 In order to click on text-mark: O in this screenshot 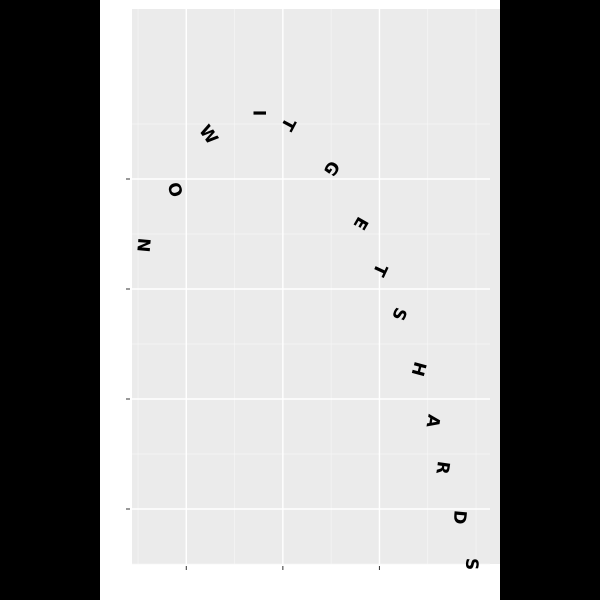, I will do `click(173, 190)`.